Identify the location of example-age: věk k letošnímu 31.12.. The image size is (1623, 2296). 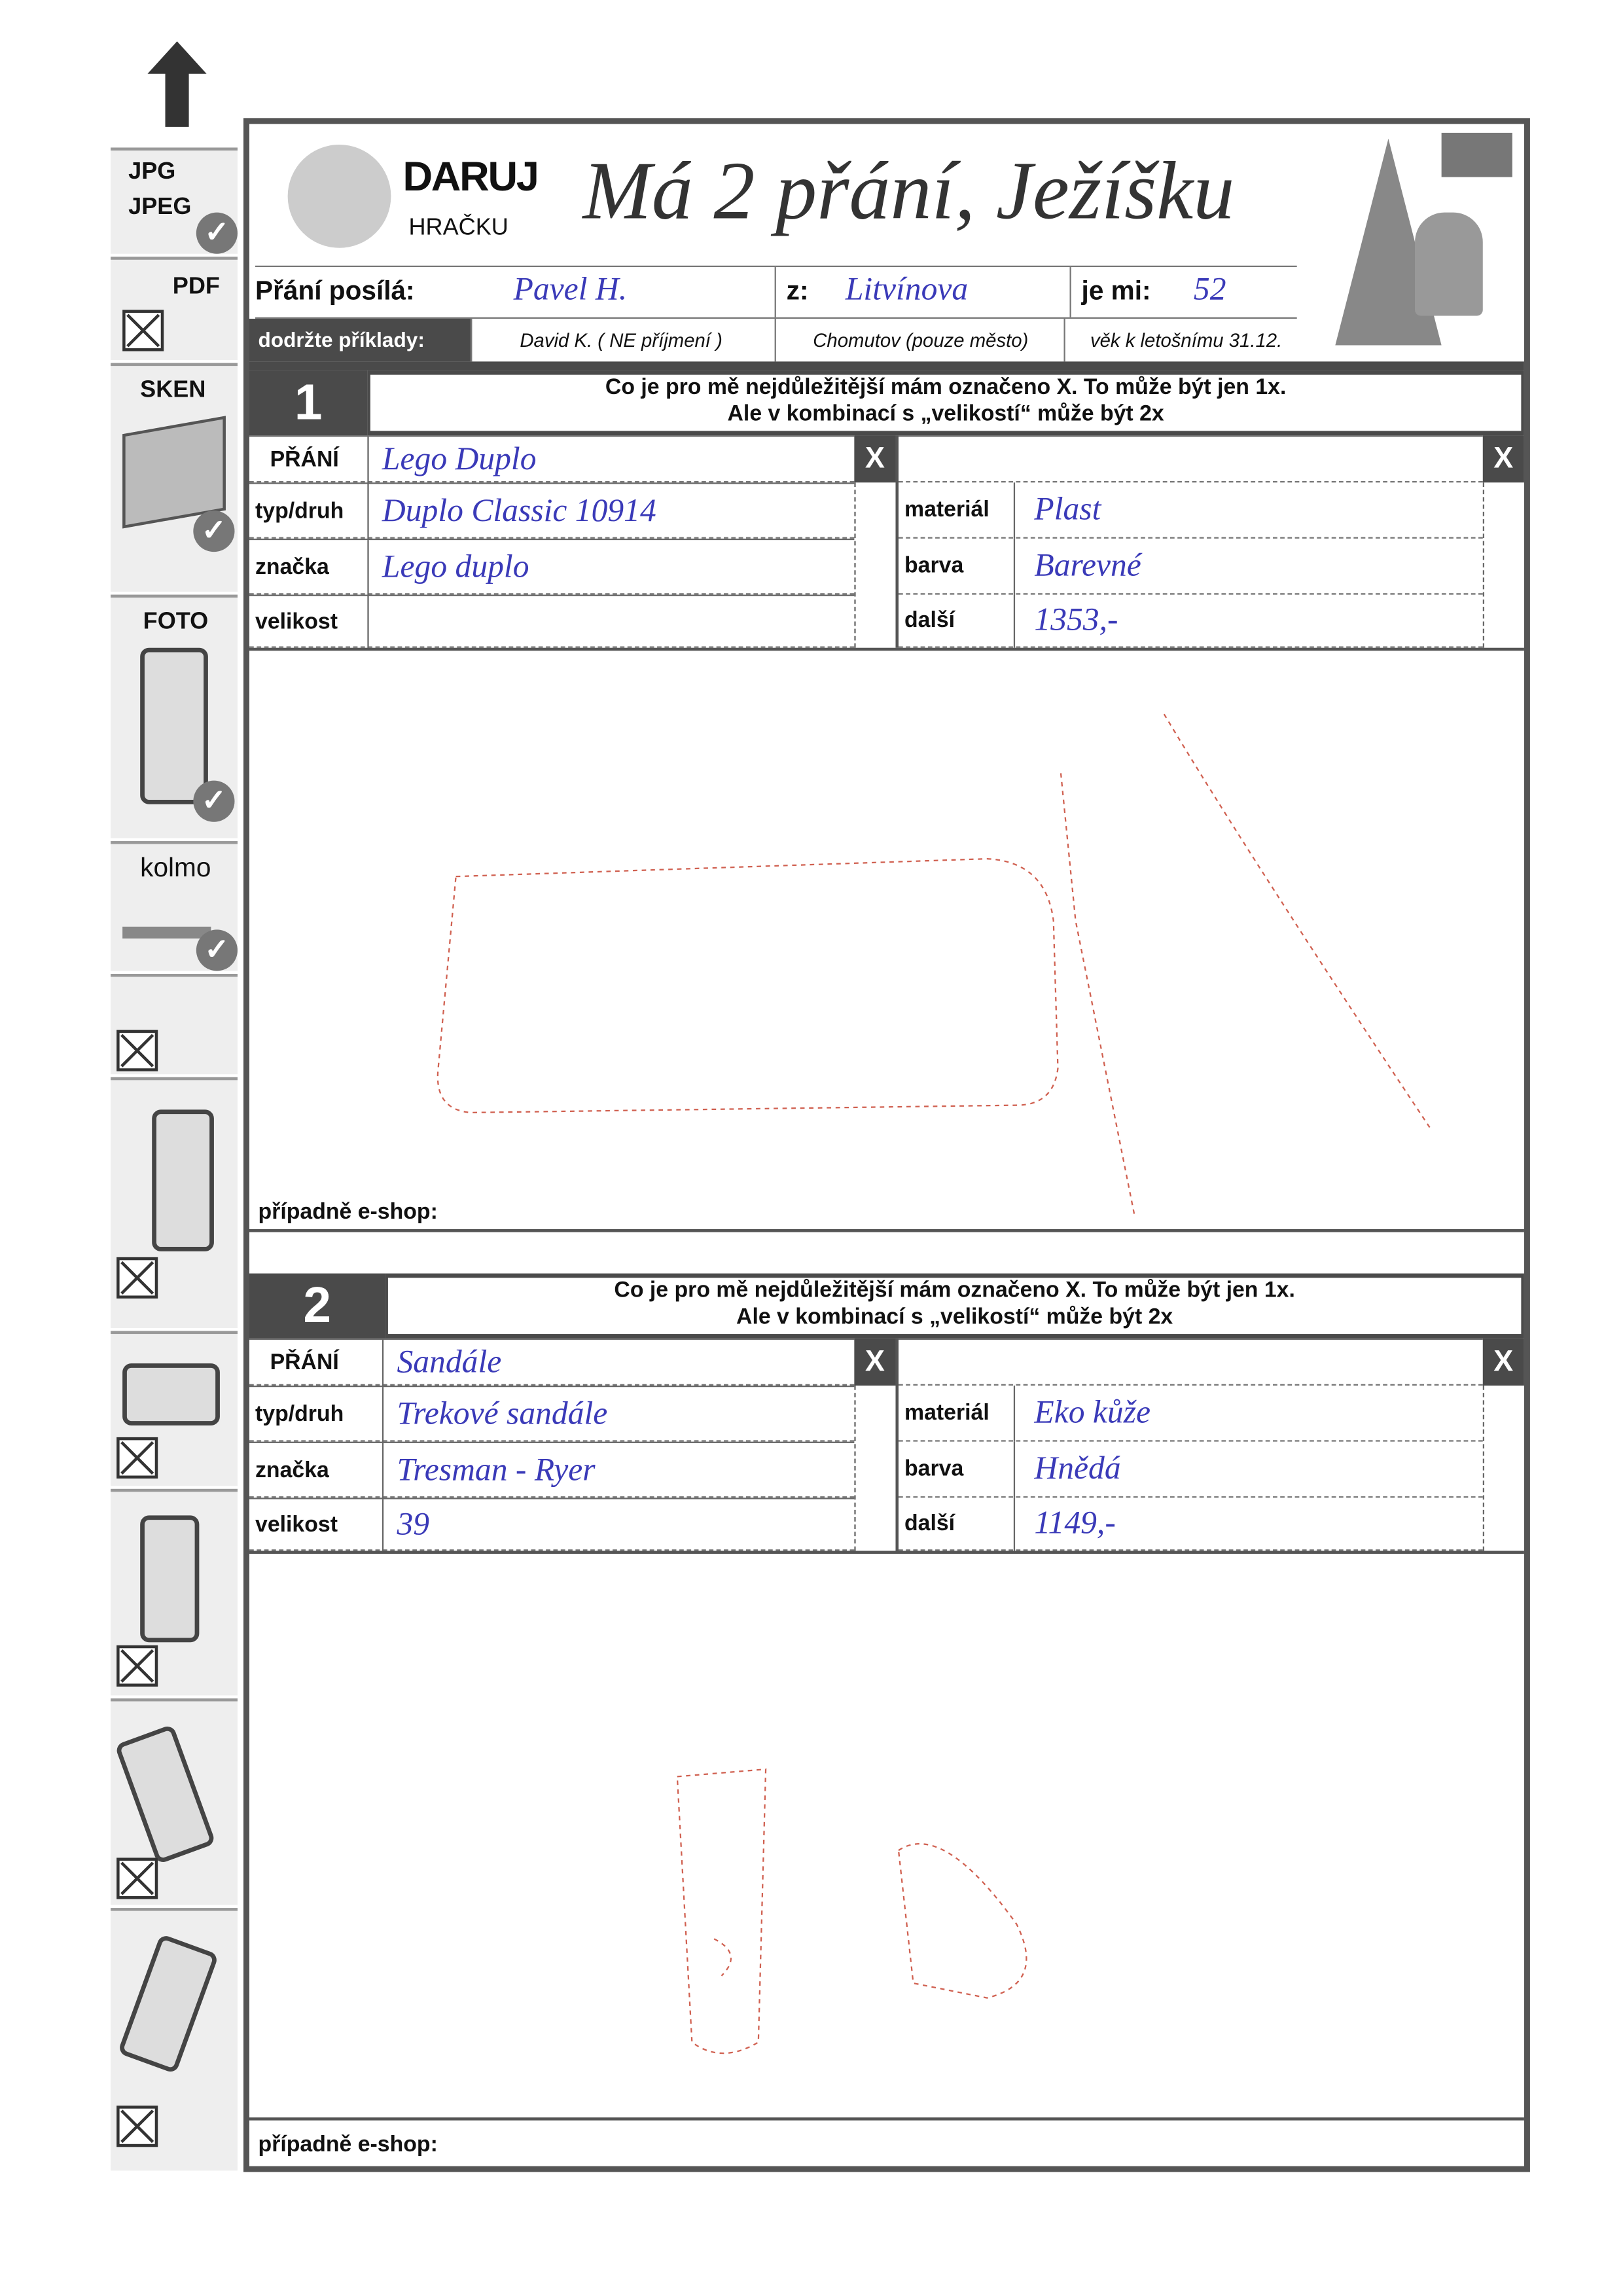
(1185, 340).